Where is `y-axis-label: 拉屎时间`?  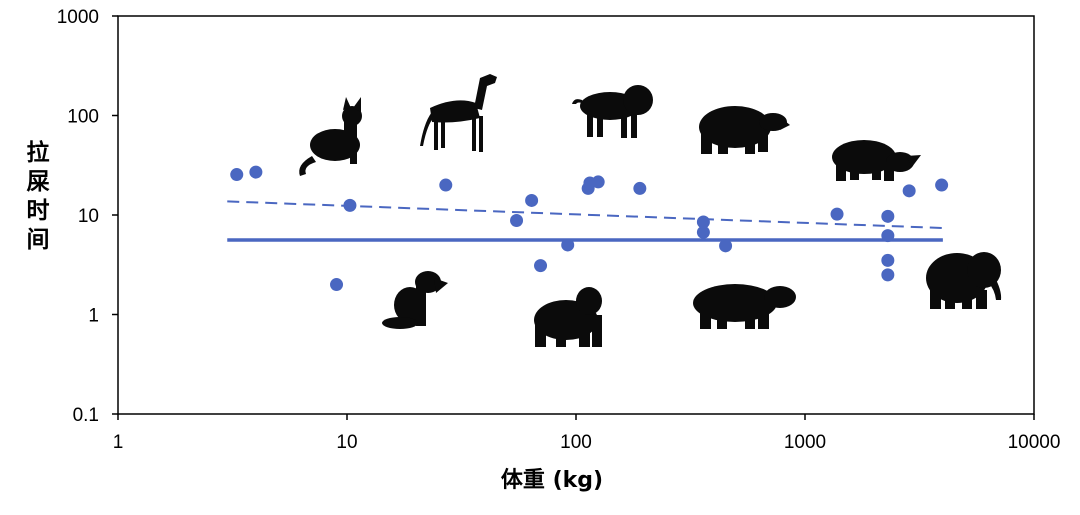 y-axis-label: 拉屎时间 is located at coordinates (39, 196).